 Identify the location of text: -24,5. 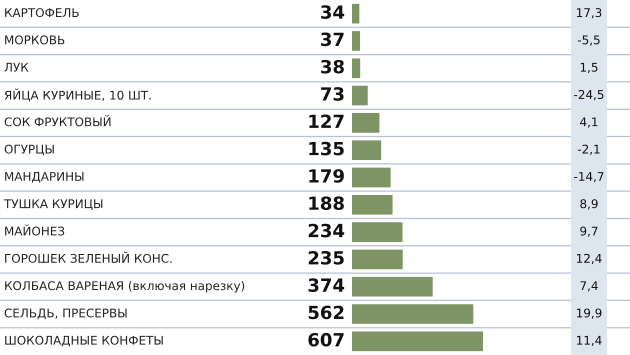
(589, 95).